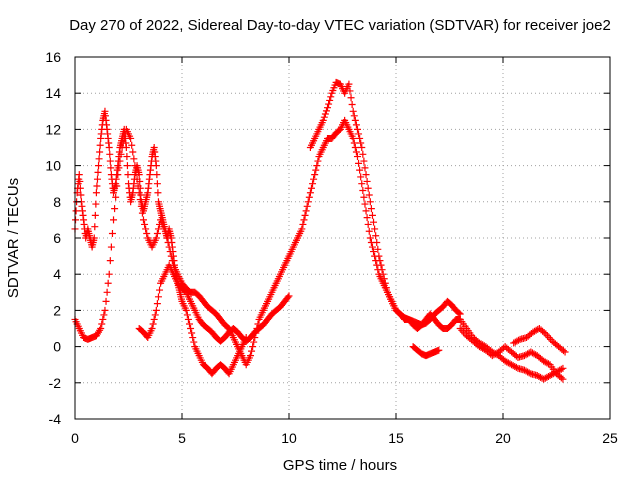 This screenshot has height=480, width=640. Describe the element at coordinates (55, 419) in the screenshot. I see `y-tick-label: -4` at that location.